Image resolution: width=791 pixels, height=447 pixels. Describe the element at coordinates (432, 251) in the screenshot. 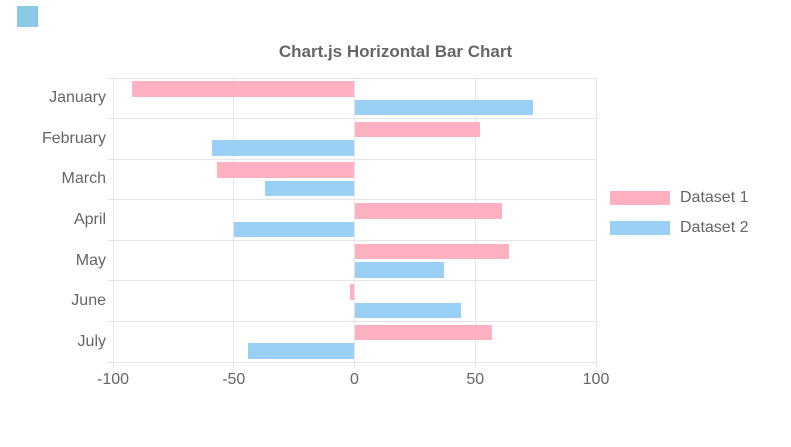

I see `bar-dataset-1-may` at that location.